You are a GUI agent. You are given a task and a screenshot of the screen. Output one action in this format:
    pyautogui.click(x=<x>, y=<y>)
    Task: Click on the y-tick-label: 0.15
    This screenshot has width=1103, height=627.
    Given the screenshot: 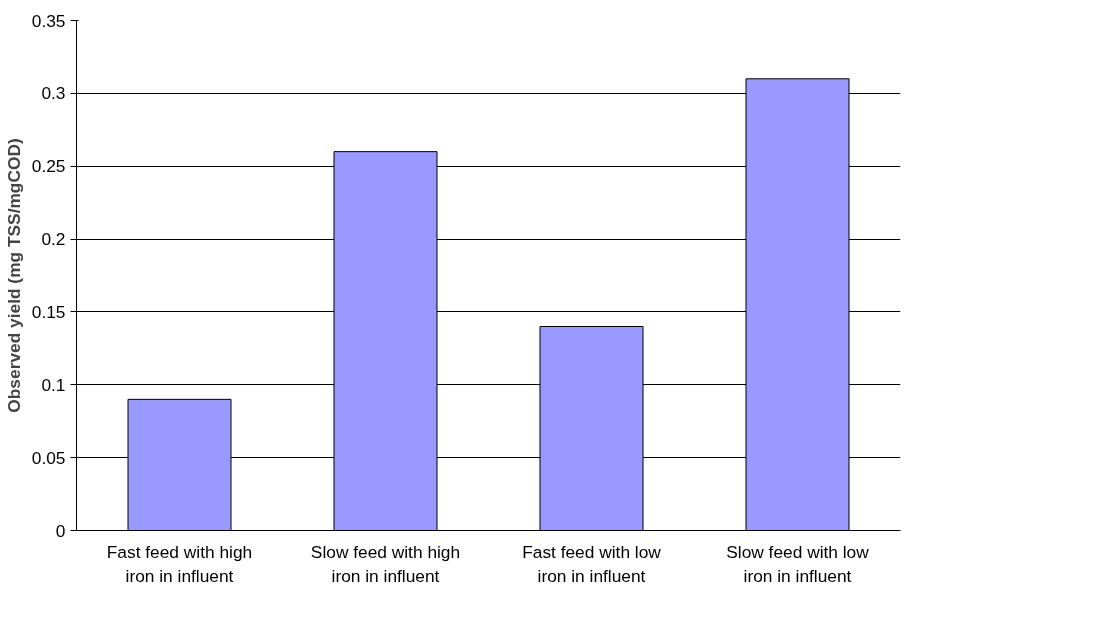 What is the action you would take?
    pyautogui.click(x=48, y=311)
    